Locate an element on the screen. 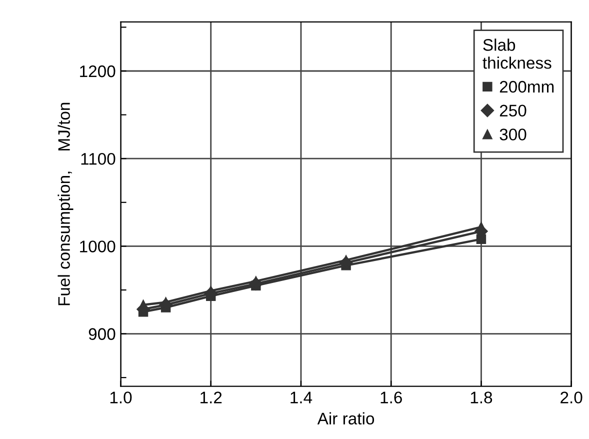 This screenshot has height=439, width=589. y-axis-title: Fuel consumption, MJ/ton is located at coordinates (66, 204).